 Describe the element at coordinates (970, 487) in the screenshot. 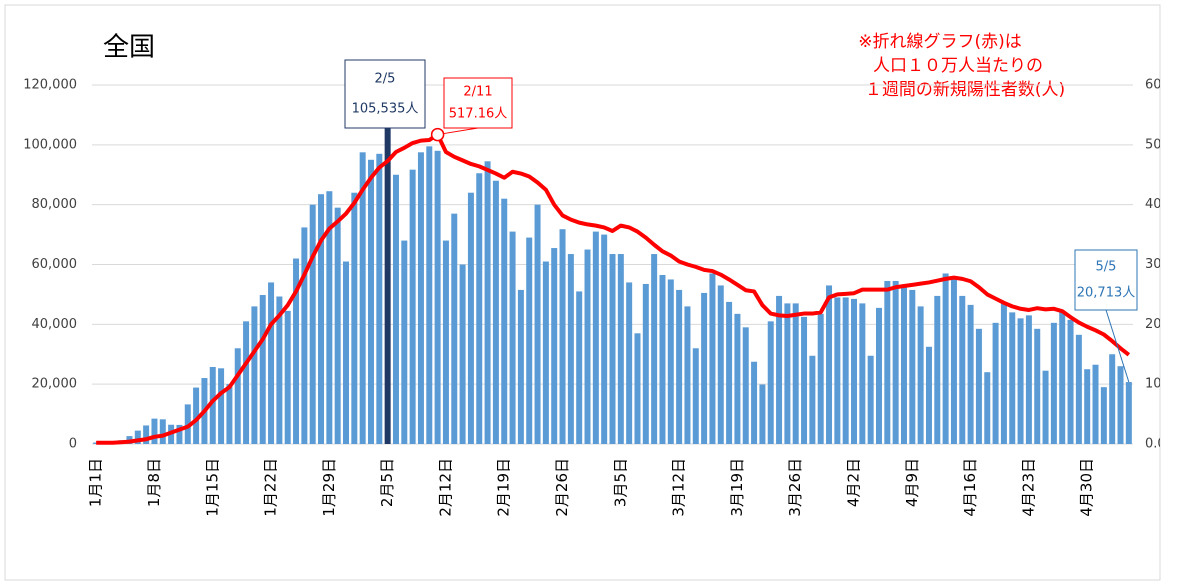

I see `x-tick-label: 4月16日` at that location.